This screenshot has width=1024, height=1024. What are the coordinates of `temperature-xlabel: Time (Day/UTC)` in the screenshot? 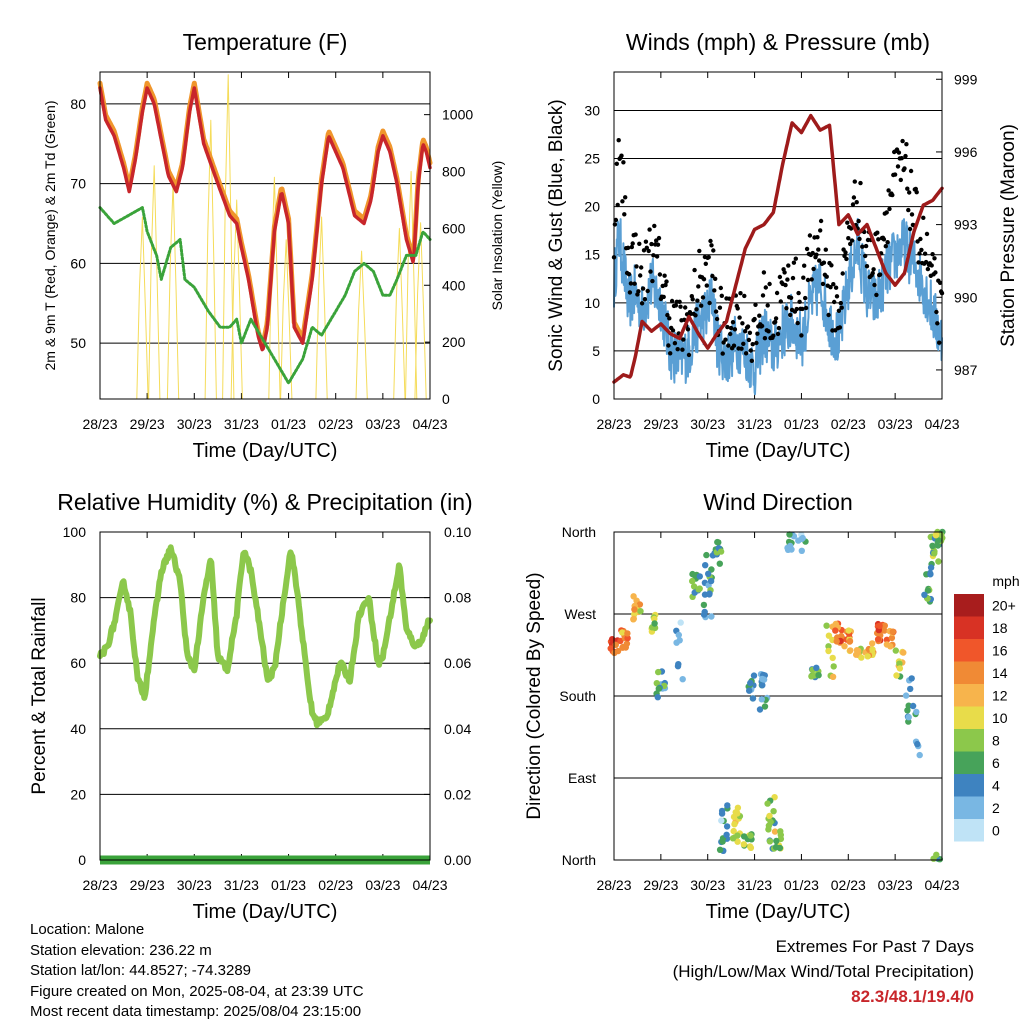 It's located at (265, 451).